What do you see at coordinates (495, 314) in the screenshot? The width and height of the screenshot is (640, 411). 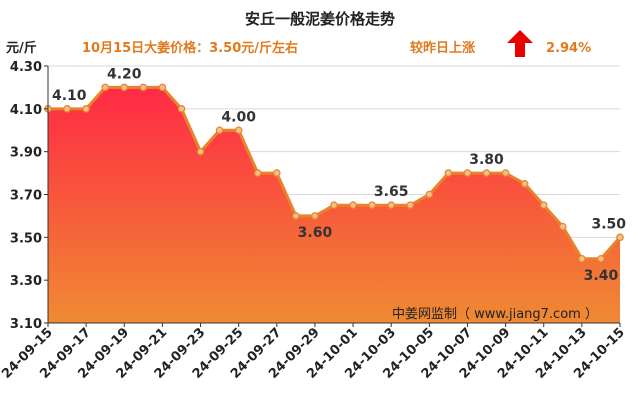 I see `watermark: 中姜网监制（ www.jiang7.com ）` at bounding box center [495, 314].